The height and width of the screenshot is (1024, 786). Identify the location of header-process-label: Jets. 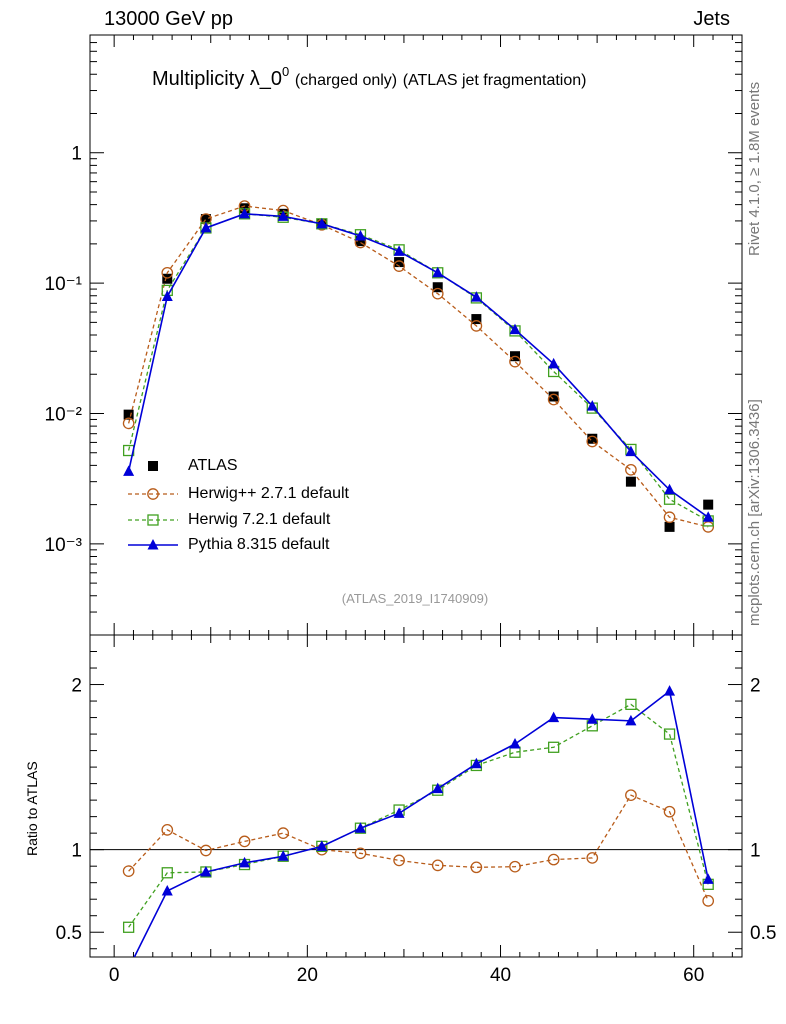
(711, 19).